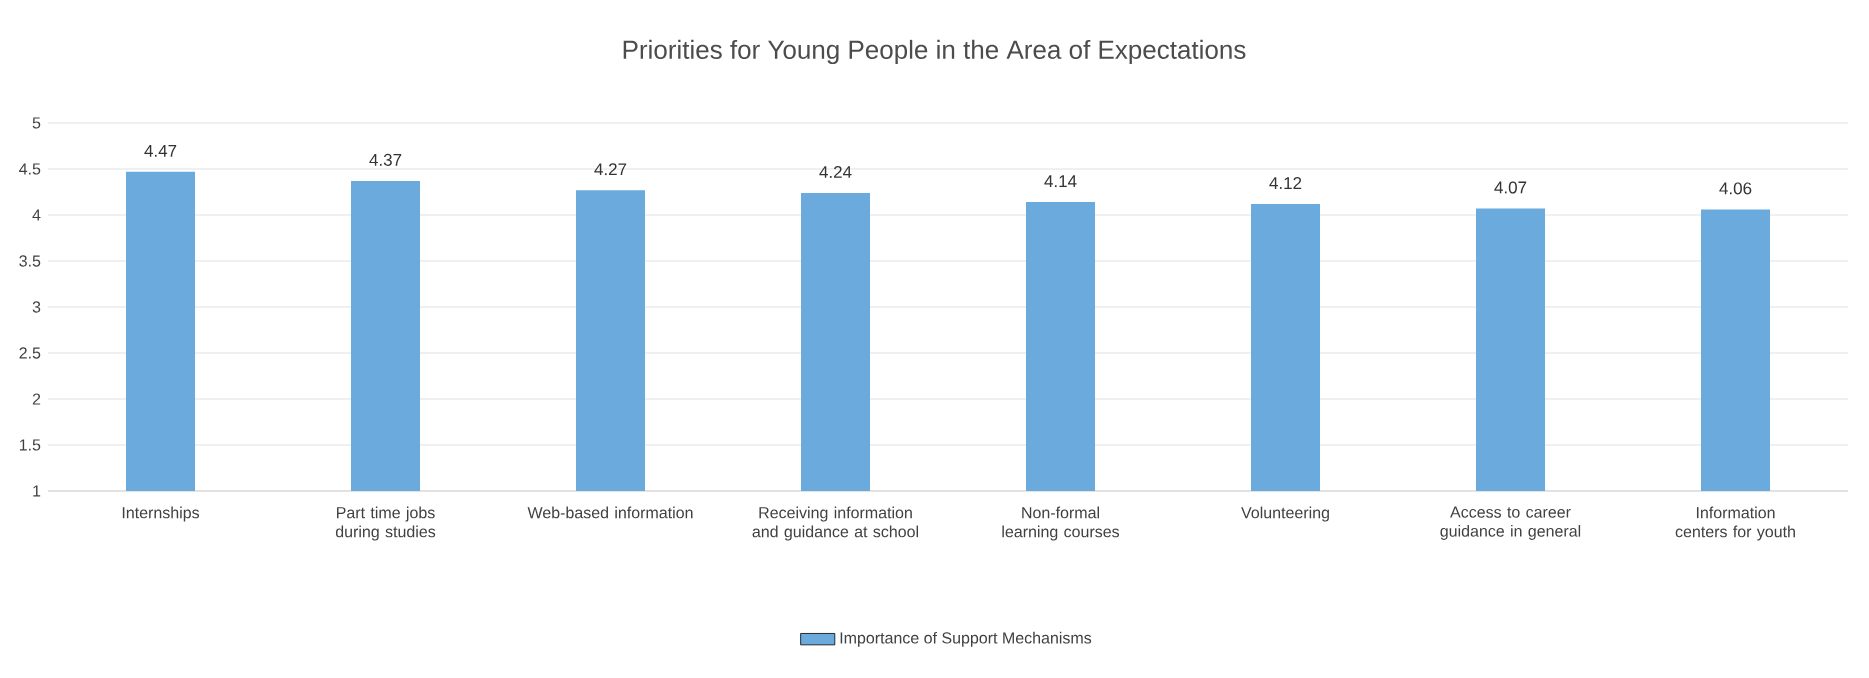  I want to click on x-tick-label: Information centers for youth, so click(1735, 523).